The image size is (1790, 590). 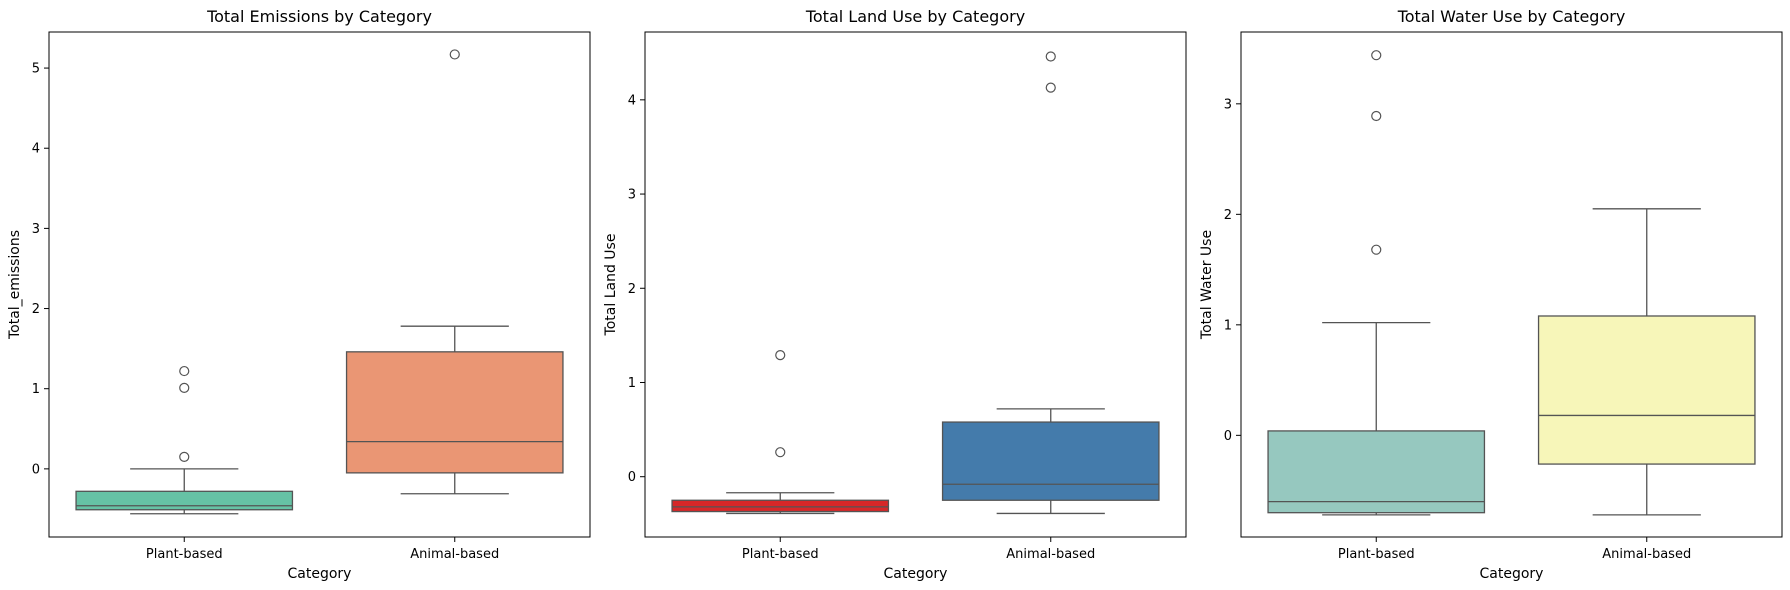 I want to click on chart-title: Total Land Use by Category, so click(x=915, y=16).